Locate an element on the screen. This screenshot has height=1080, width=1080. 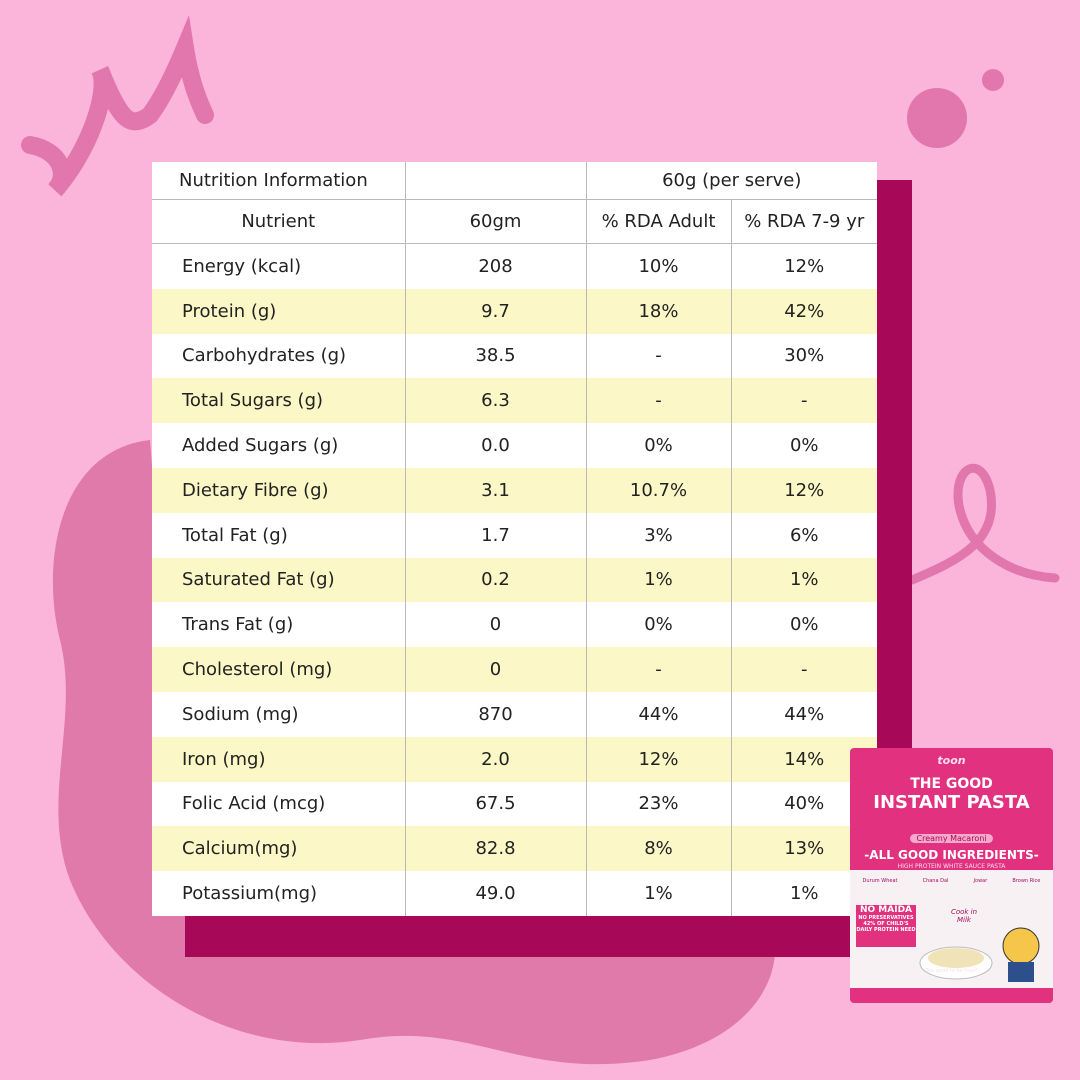
table-row: Added Sugars (g) 0.0 0% 0% is located at coordinates (514, 445).